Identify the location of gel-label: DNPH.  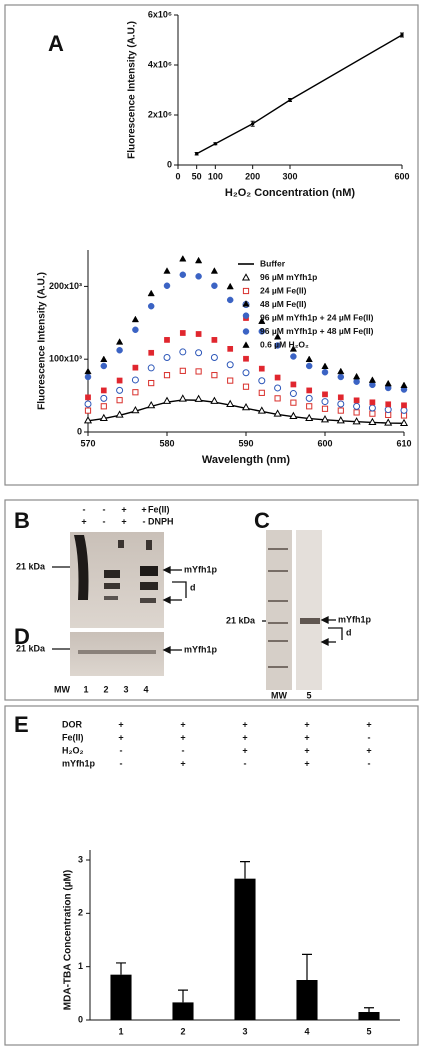
(161, 521).